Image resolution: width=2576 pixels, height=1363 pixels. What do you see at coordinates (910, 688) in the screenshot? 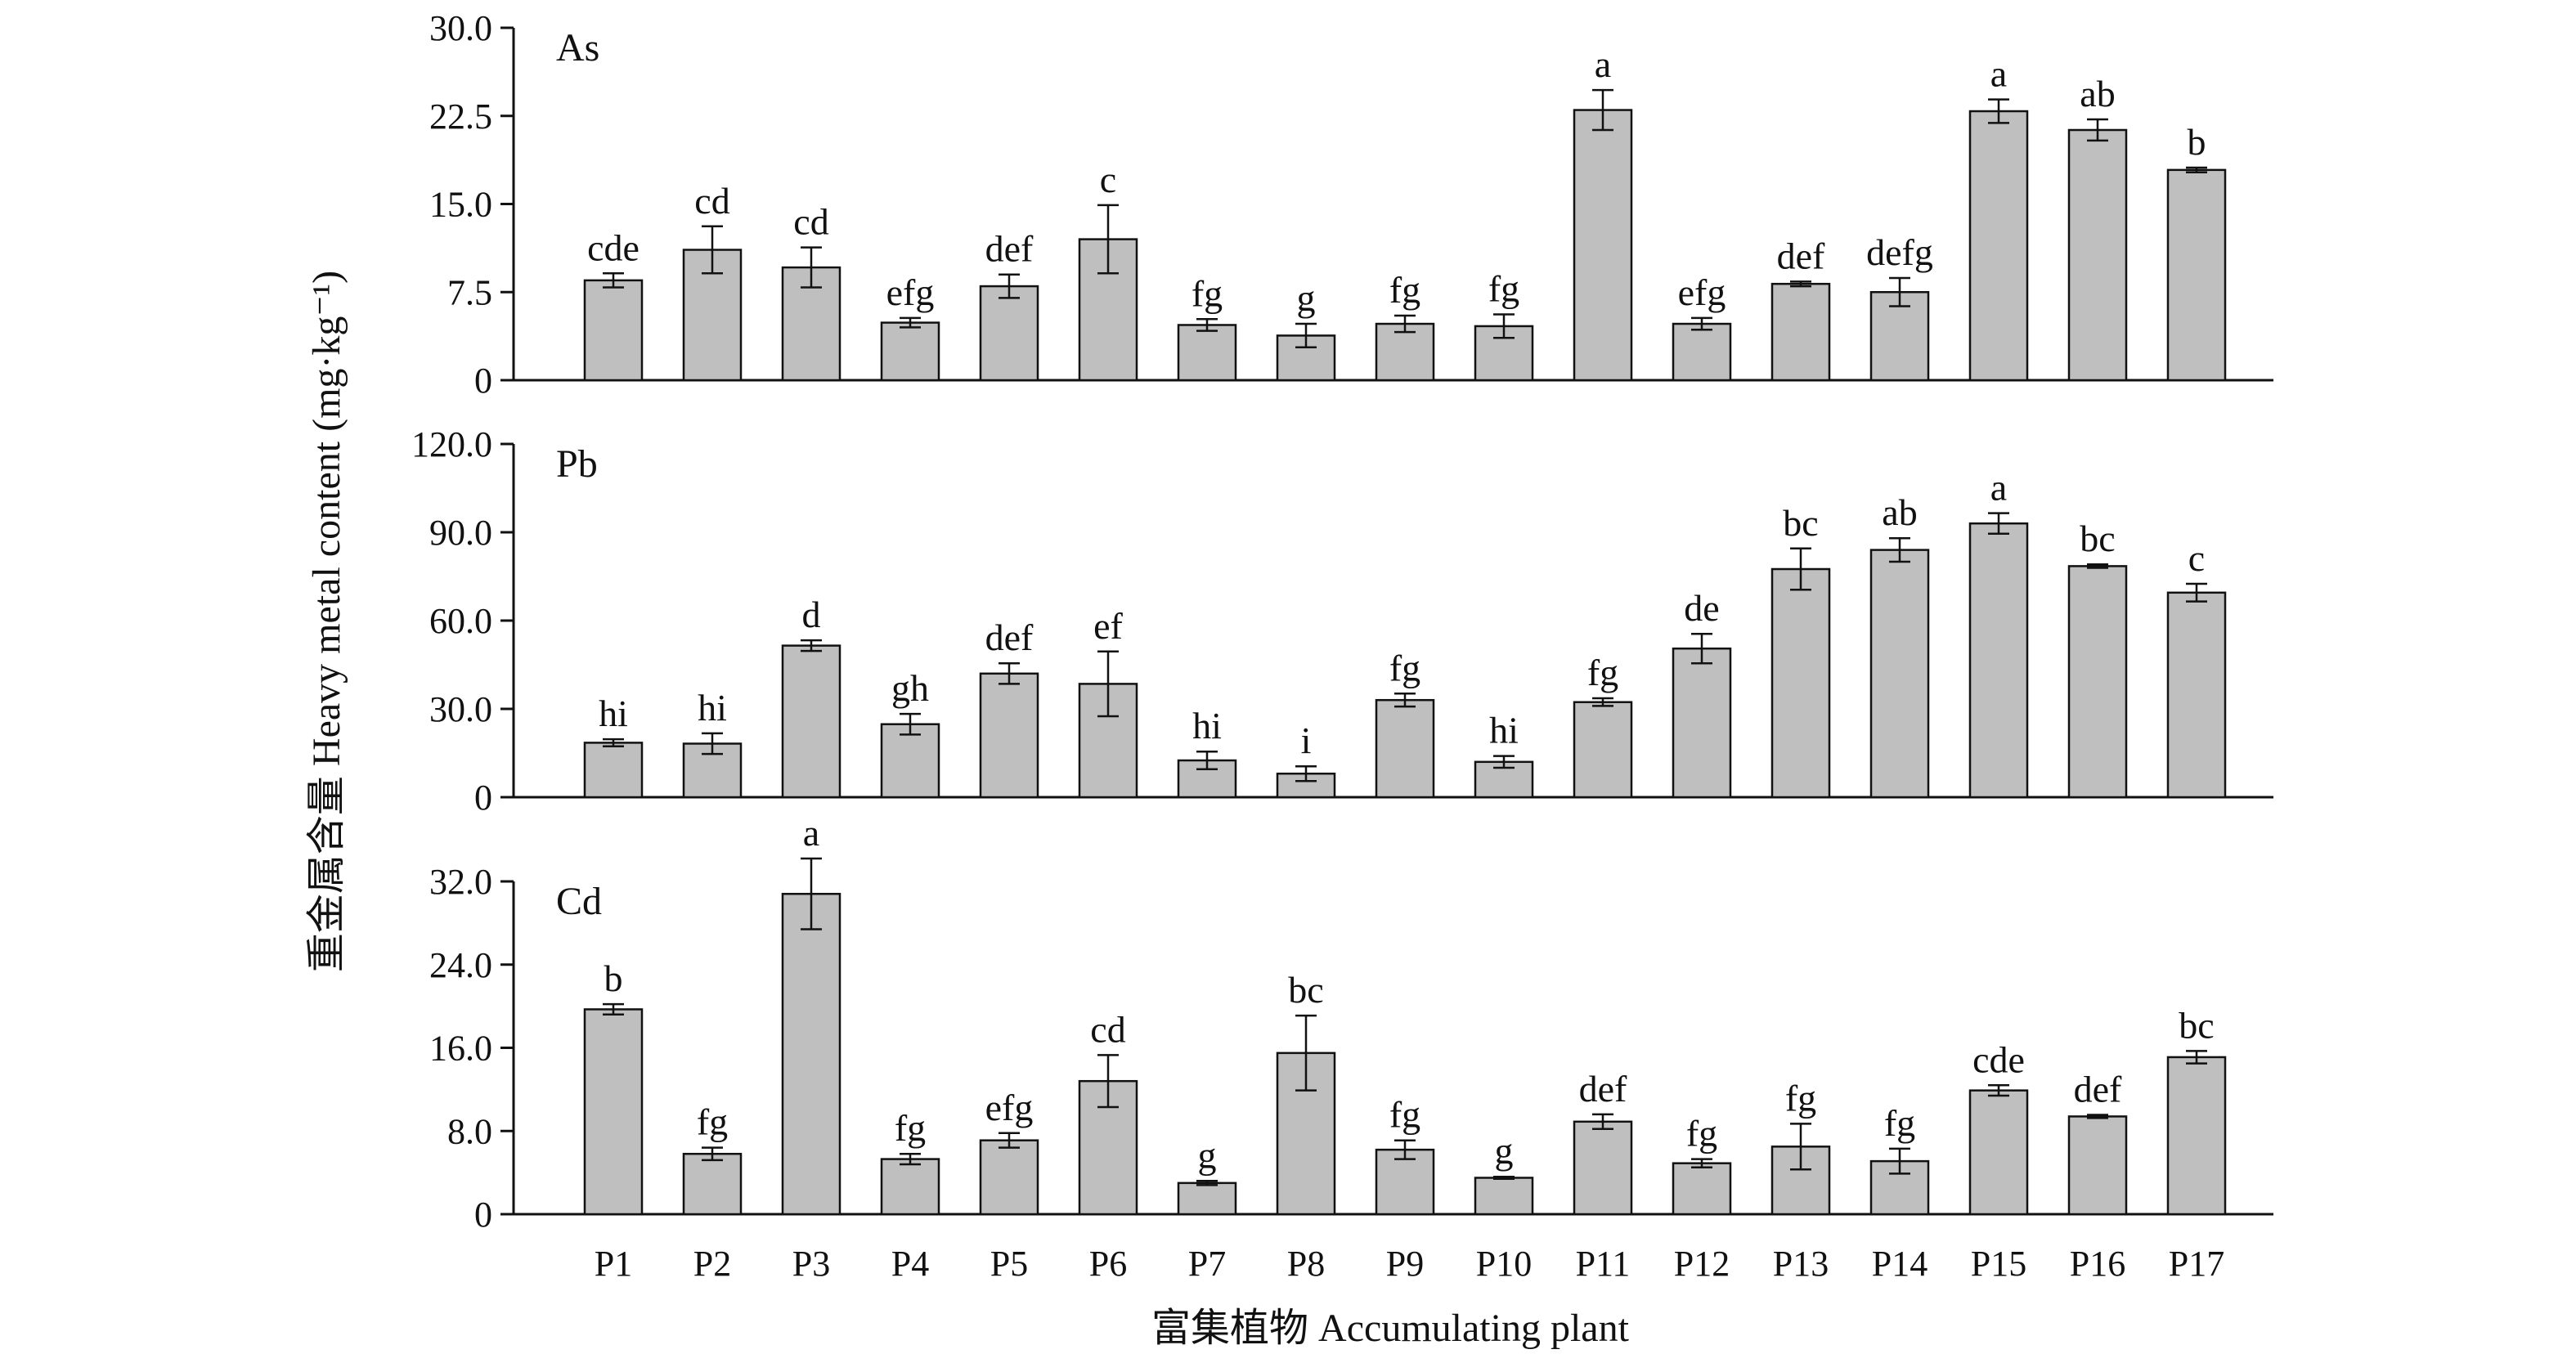
I see `significance-label: gh` at bounding box center [910, 688].